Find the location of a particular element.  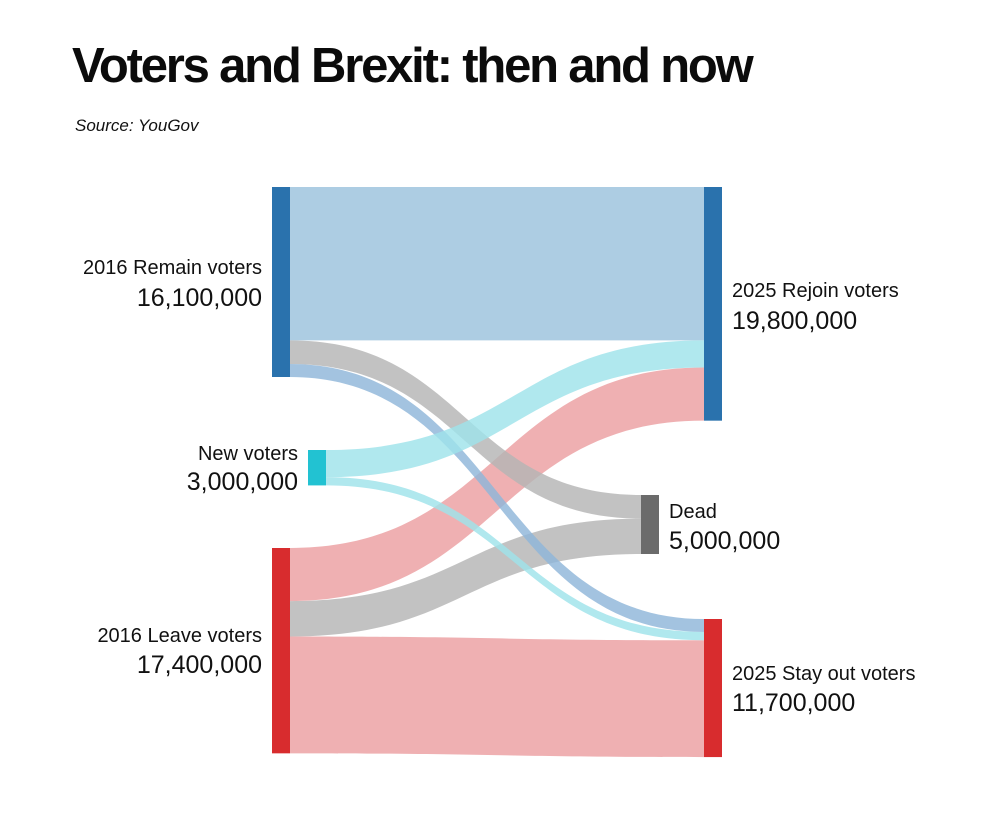

node-label-stayout2025: 2025 Stay out voters is located at coordinates (823, 674).